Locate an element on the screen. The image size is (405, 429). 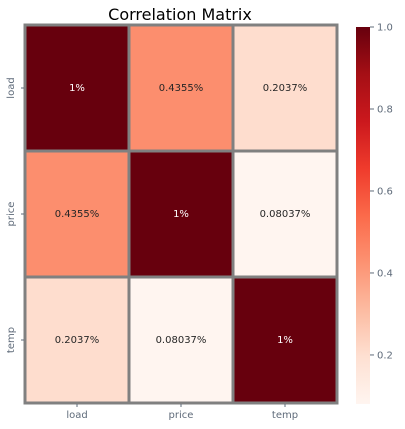
colorbar-tick-label: 0.8 is located at coordinates (385, 109).